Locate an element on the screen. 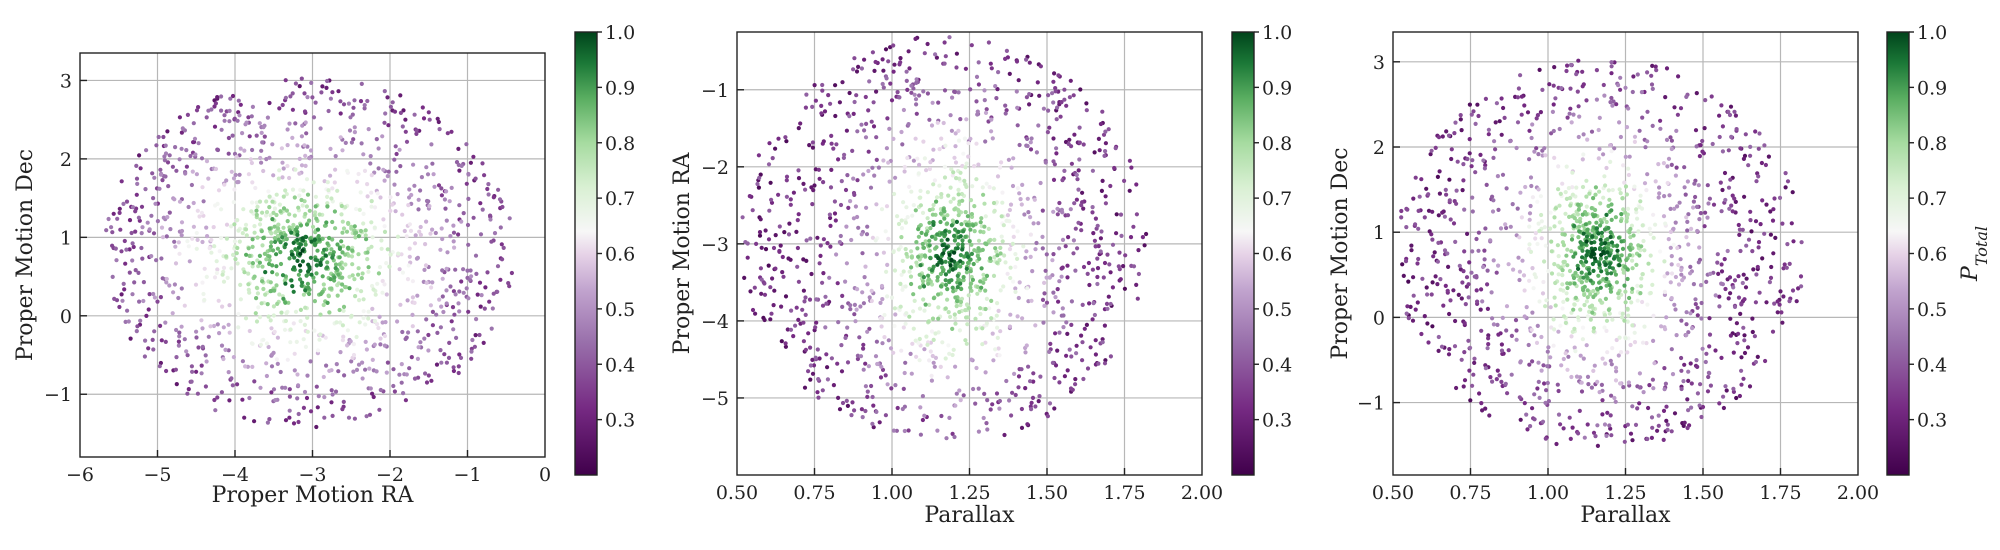  panel-2-colorbar-ticks: 0.30.40.50.60.70.80.91.0 is located at coordinates (1273, 227).